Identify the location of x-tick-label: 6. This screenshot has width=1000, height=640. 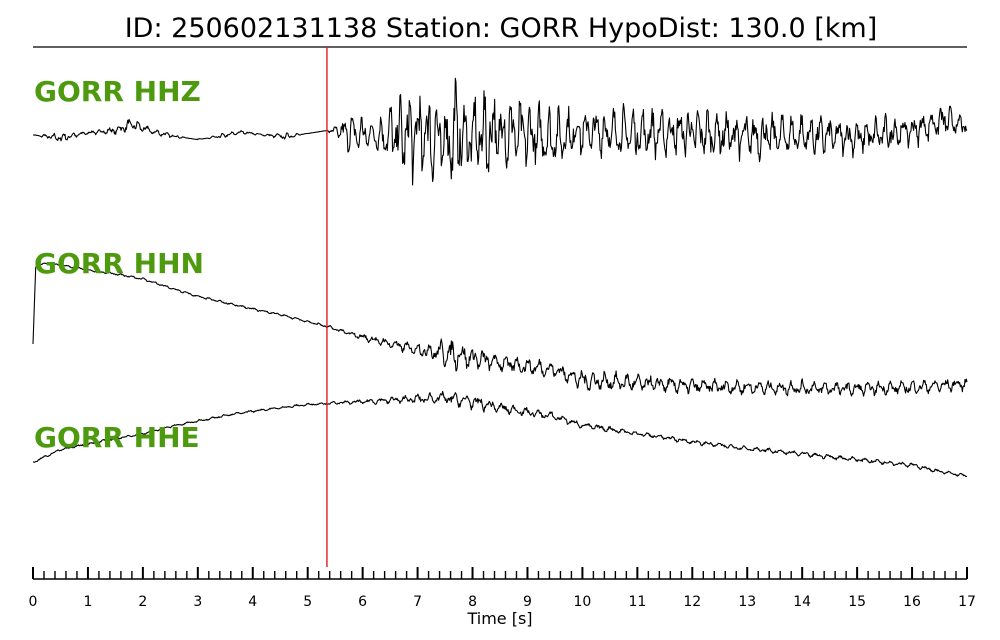
(362, 602).